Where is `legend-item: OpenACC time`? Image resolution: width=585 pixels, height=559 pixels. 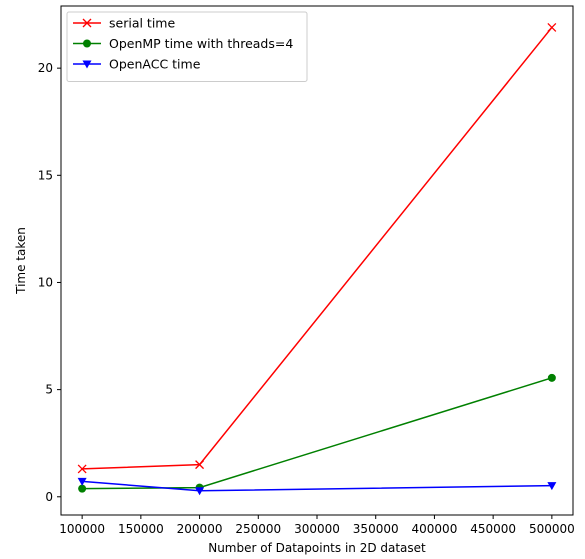
legend-item: OpenACC time is located at coordinates (137, 64).